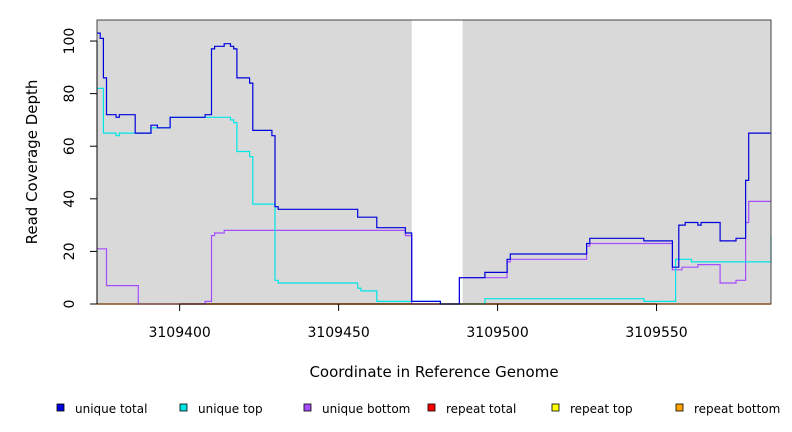 The height and width of the screenshot is (432, 792). What do you see at coordinates (418, 322) in the screenshot?
I see `x-axis: 3109400 3109450 3109500 3109550` at bounding box center [418, 322].